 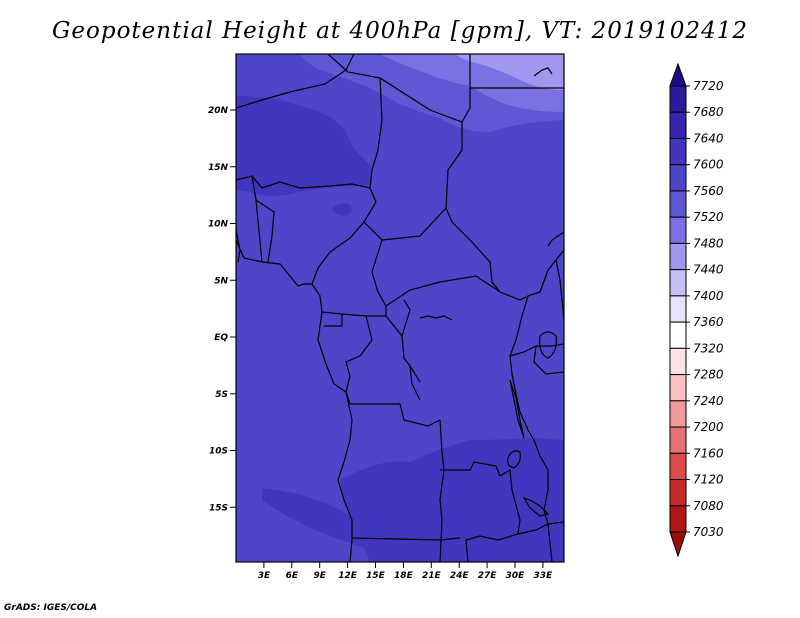 I want to click on colorbar-label: 7440, so click(x=708, y=270).